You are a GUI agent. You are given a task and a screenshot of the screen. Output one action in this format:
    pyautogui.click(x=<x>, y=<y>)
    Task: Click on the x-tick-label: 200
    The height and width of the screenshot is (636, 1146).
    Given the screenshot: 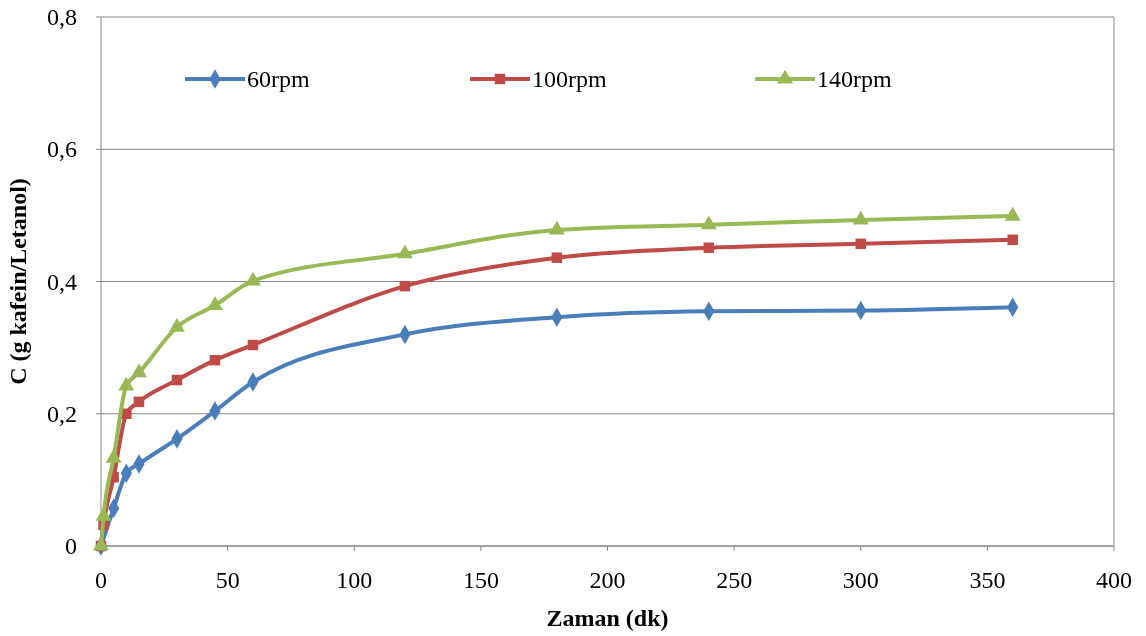 What is the action you would take?
    pyautogui.click(x=607, y=580)
    